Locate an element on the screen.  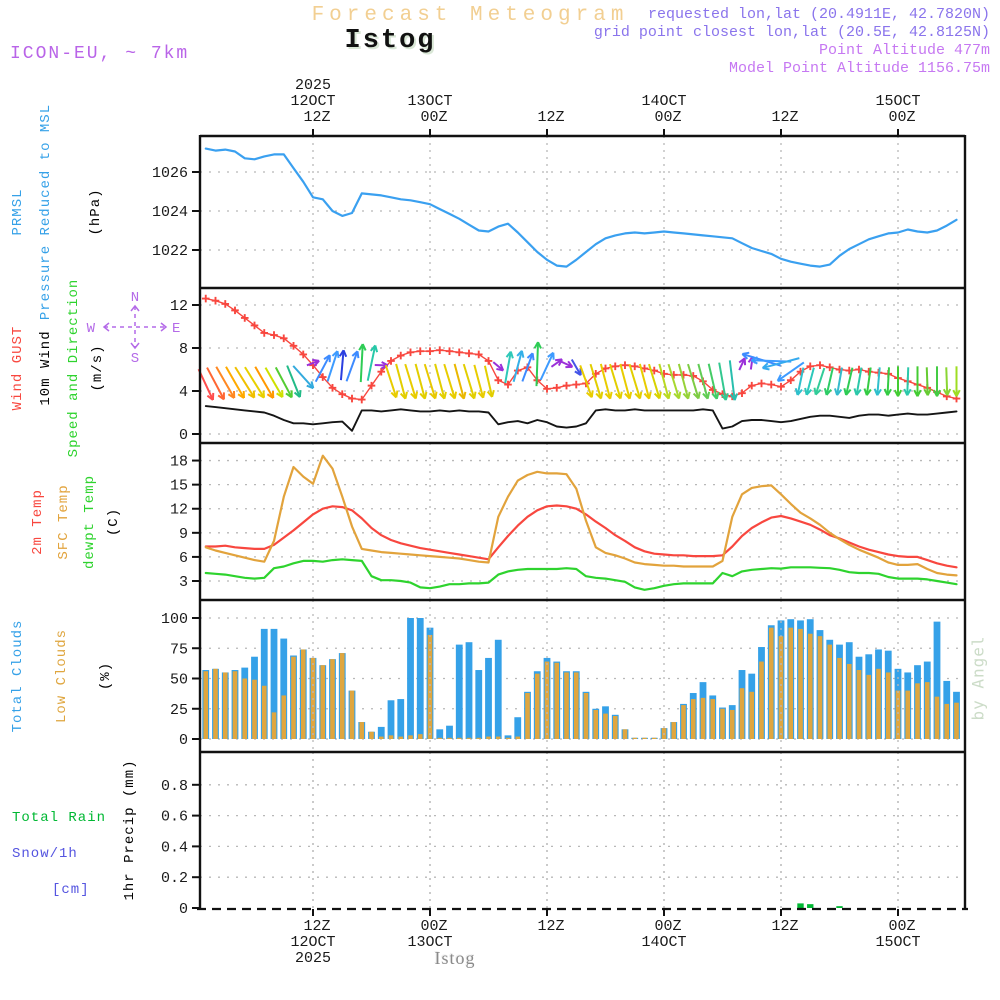
cloud-bars is located at coordinates (581, 676).